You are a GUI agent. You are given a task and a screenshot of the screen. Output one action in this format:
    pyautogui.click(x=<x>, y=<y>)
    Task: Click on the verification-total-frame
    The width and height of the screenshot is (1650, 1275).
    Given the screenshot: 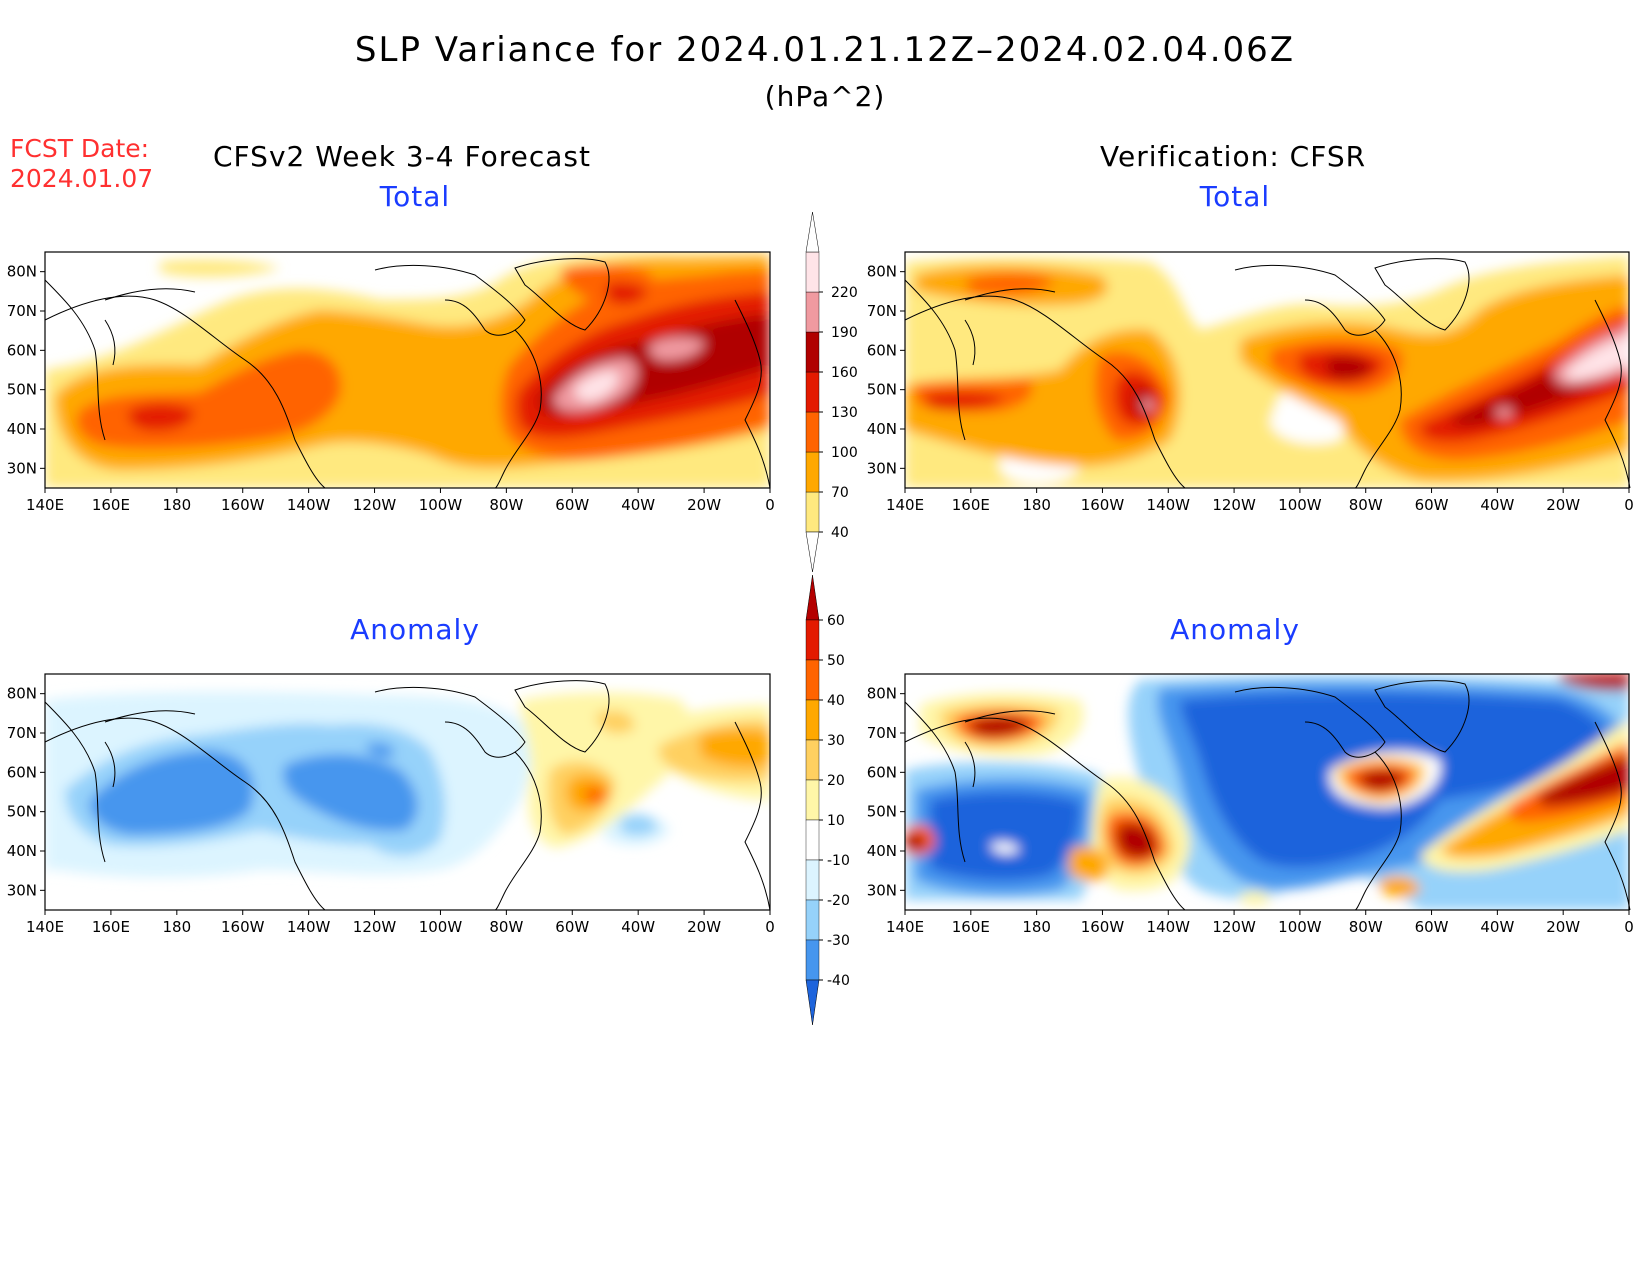 What is the action you would take?
    pyautogui.click(x=1267, y=370)
    